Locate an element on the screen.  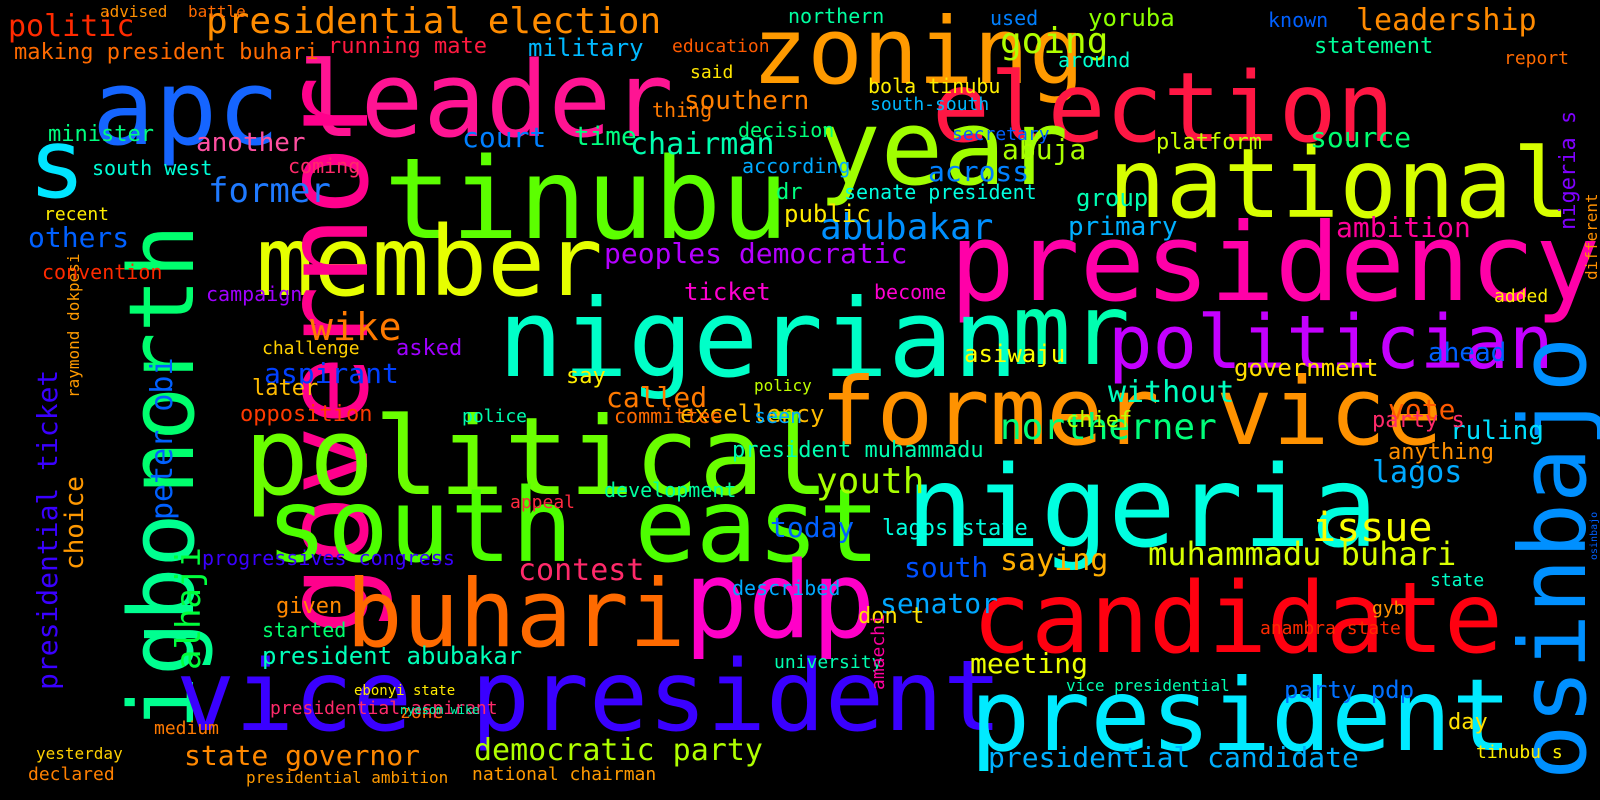
cloud-word: asiwaju is located at coordinates (1015, 354).